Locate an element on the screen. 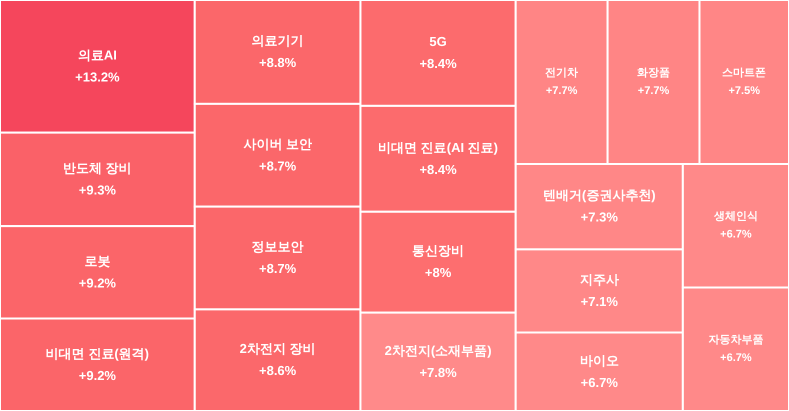 Image resolution: width=789 pixels, height=411 pixels. category-label: 5G is located at coordinates (438, 41).